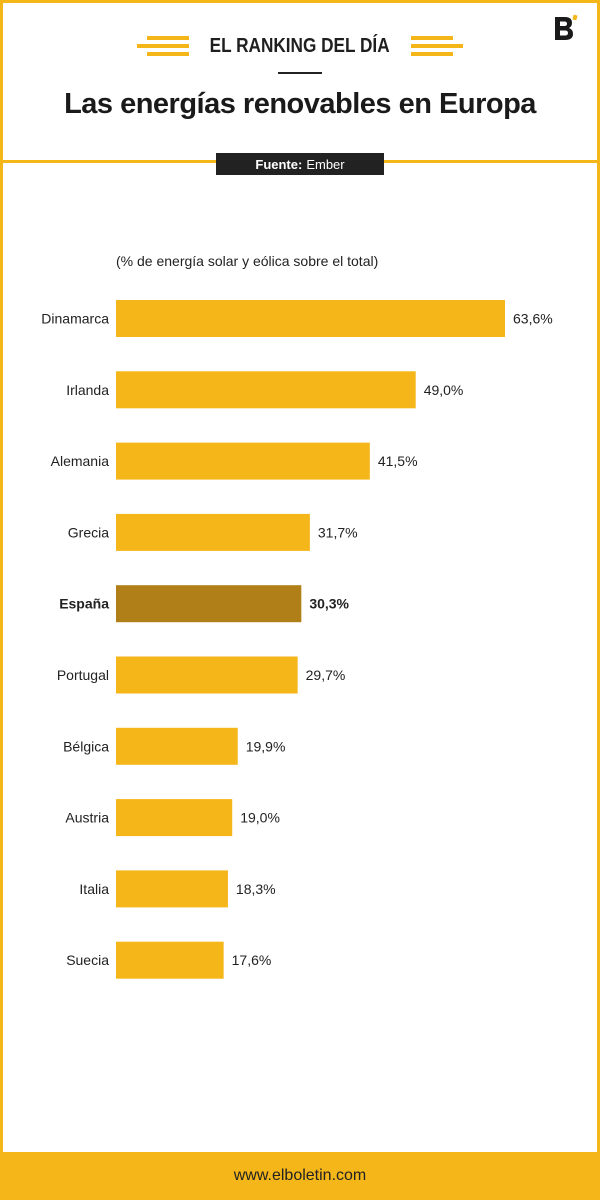  I want to click on kicker-label: EL RANKING DEL DÍA, so click(300, 45).